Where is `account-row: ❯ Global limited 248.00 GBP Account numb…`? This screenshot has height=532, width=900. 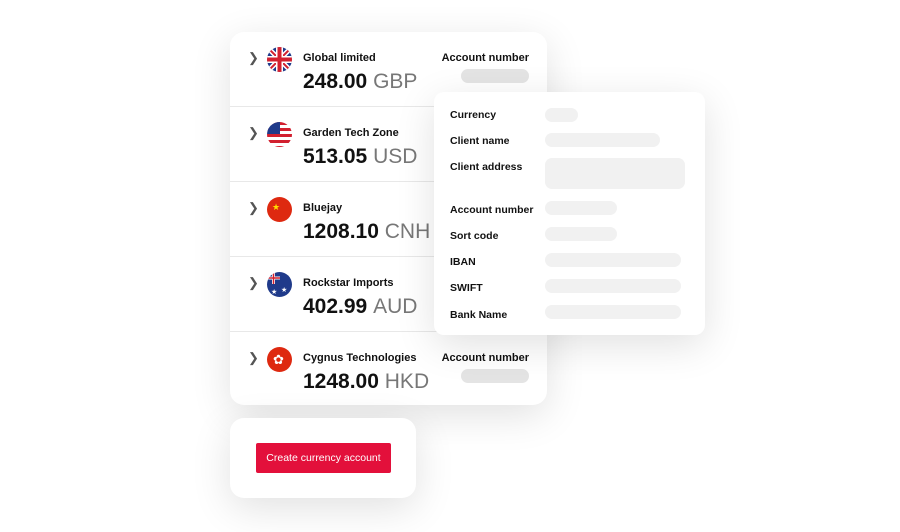 account-row: ❯ Global limited 248.00 GBP Account numb… is located at coordinates (388, 69).